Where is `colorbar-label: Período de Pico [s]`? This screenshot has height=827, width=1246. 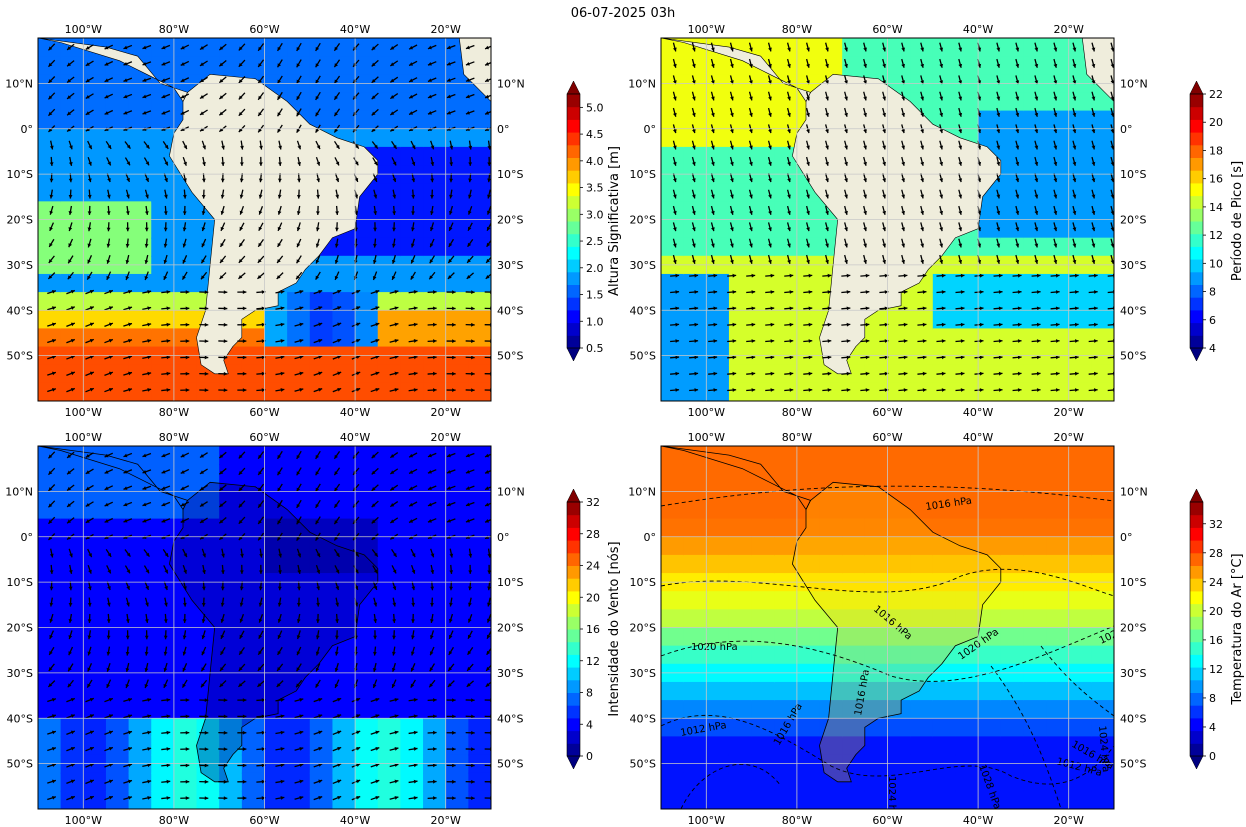 colorbar-label: Período de Pico [s] is located at coordinates (1237, 221).